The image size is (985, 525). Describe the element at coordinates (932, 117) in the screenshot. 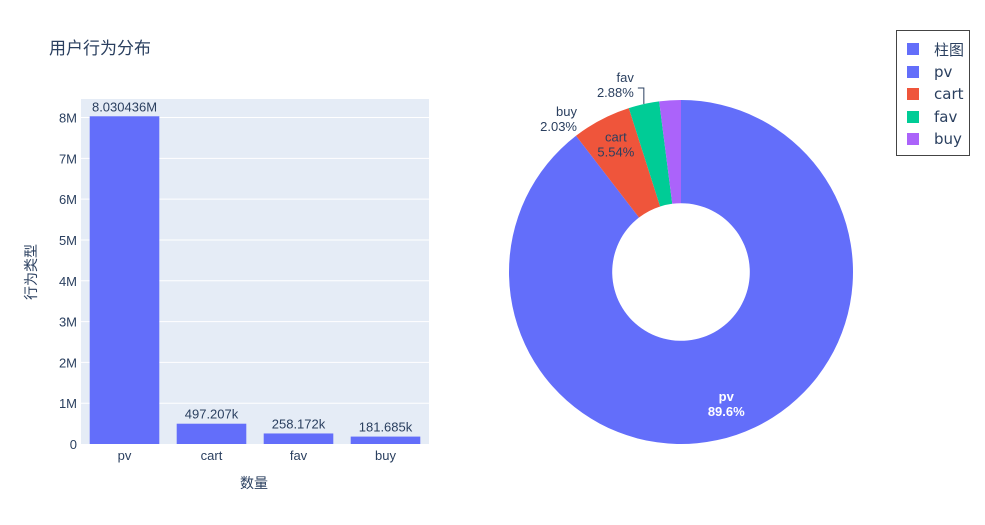

I see `legend-item-fav: fav` at that location.